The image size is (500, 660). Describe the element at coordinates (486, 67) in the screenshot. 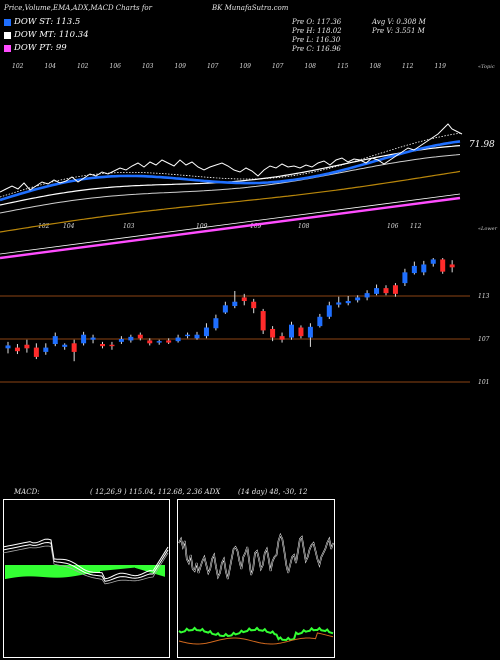

I see `topic-label: «Topic` at that location.